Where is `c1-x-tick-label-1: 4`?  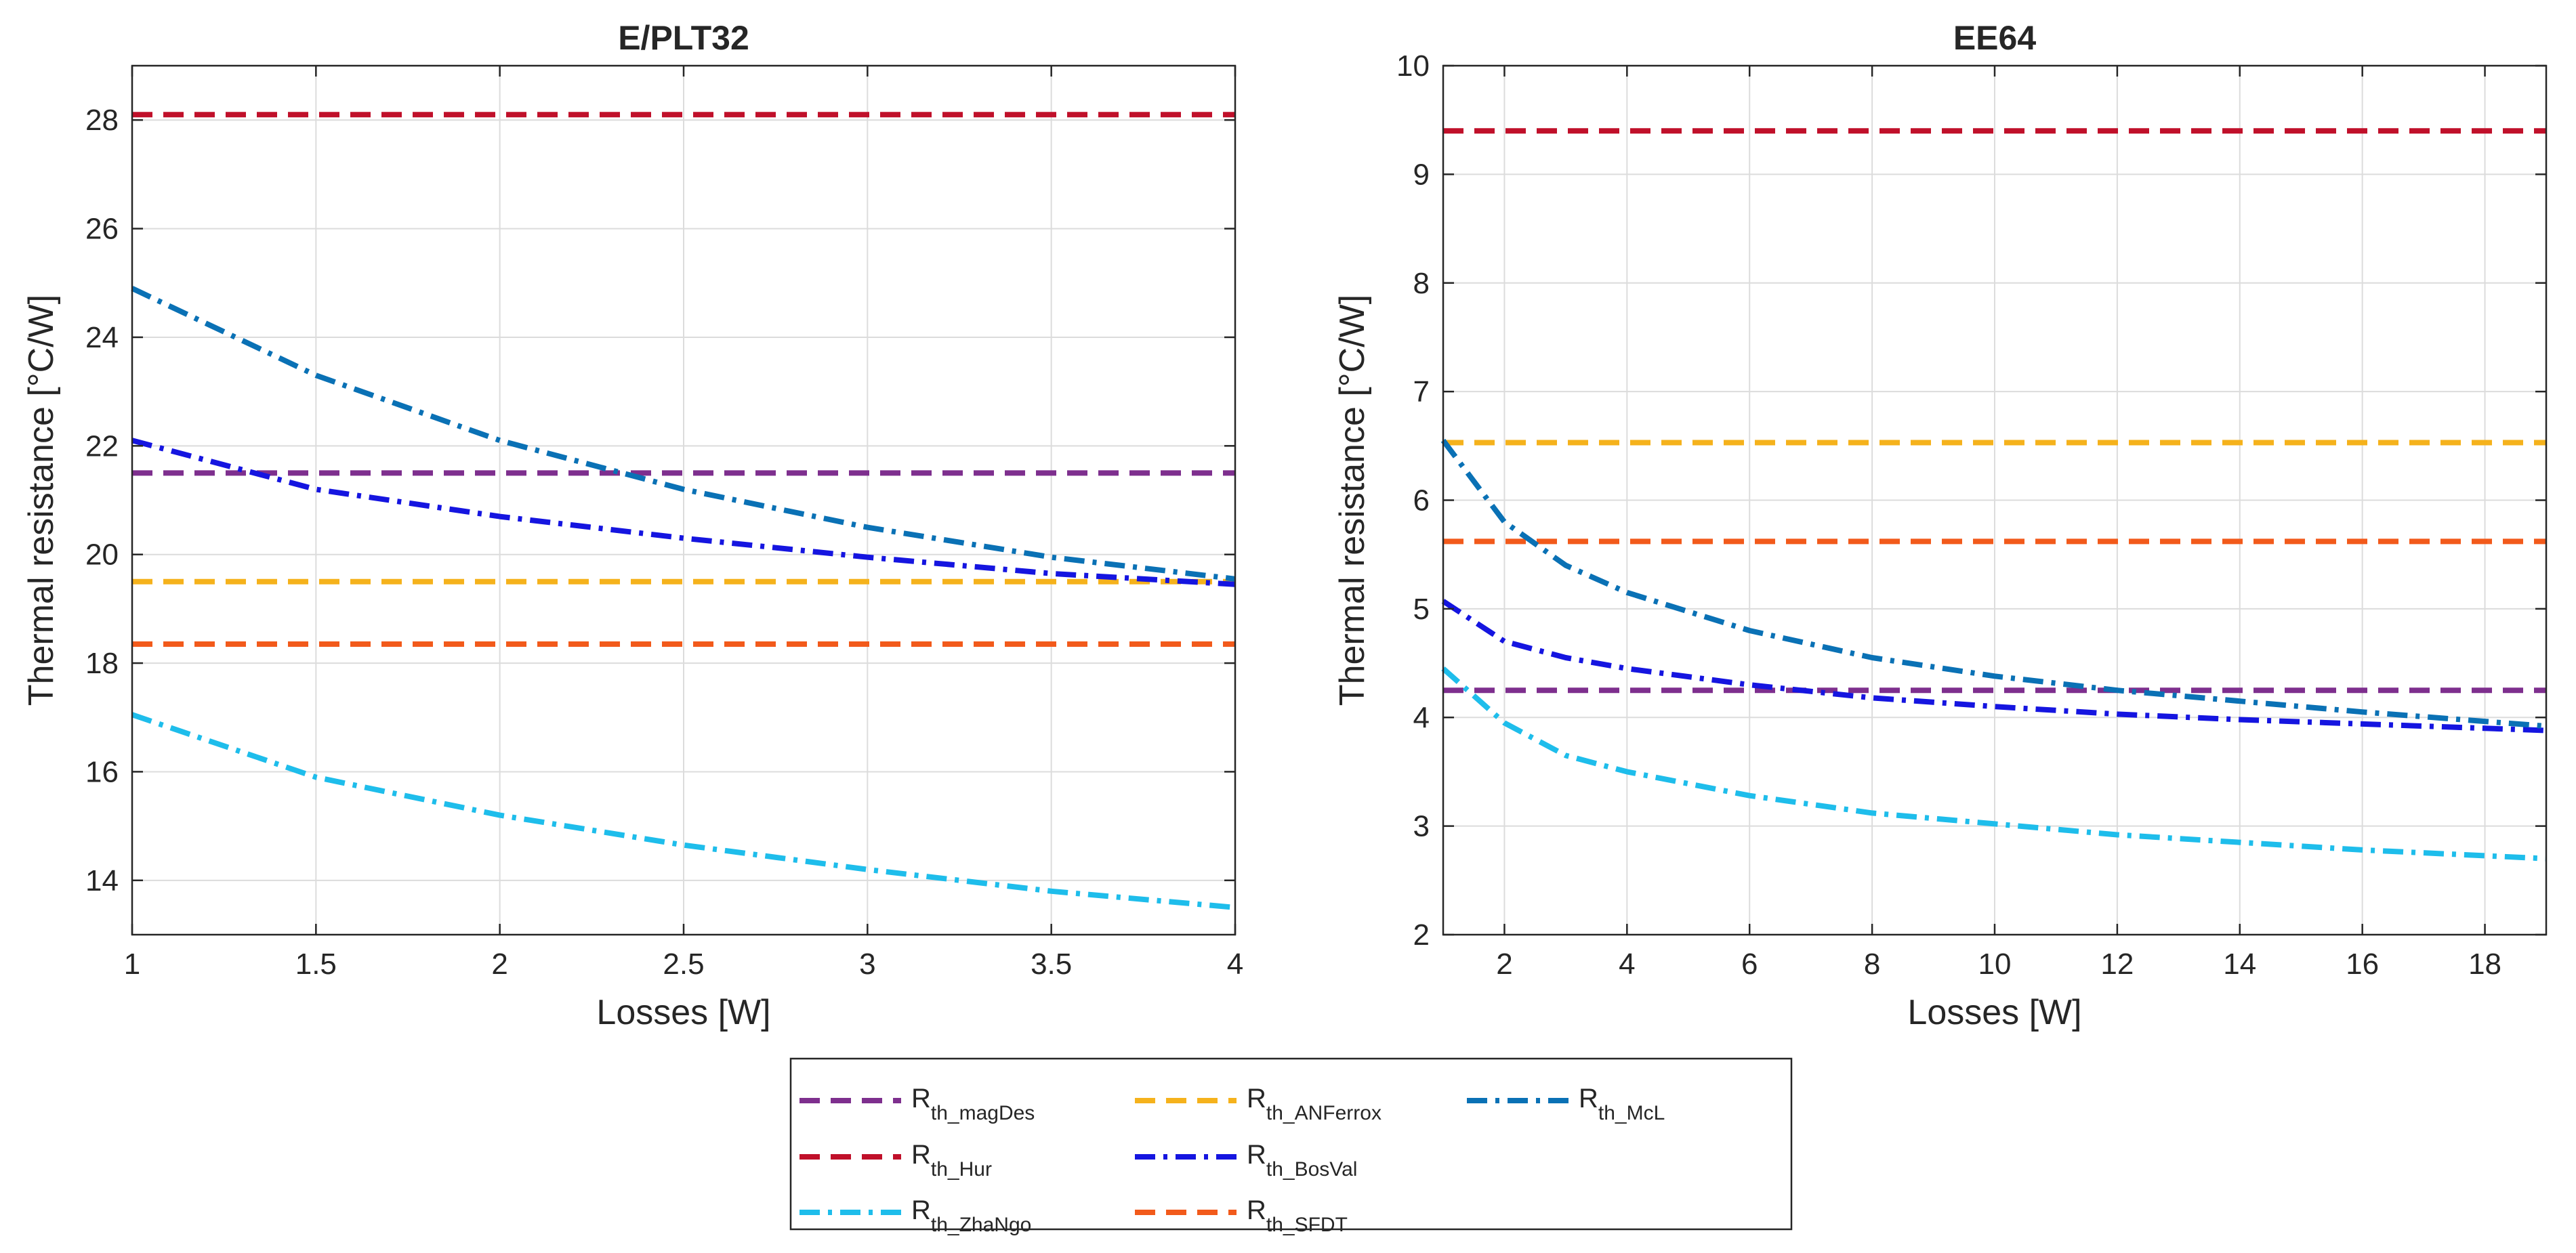 c1-x-tick-label-1: 4 is located at coordinates (1627, 964).